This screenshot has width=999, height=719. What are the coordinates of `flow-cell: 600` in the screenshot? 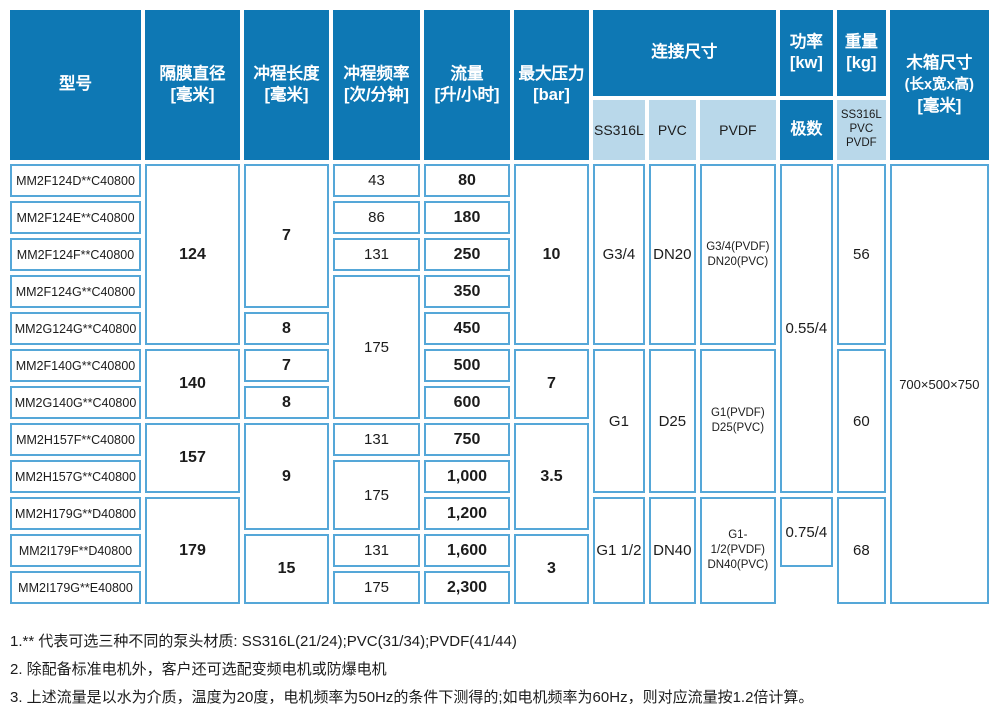 It's located at (467, 402).